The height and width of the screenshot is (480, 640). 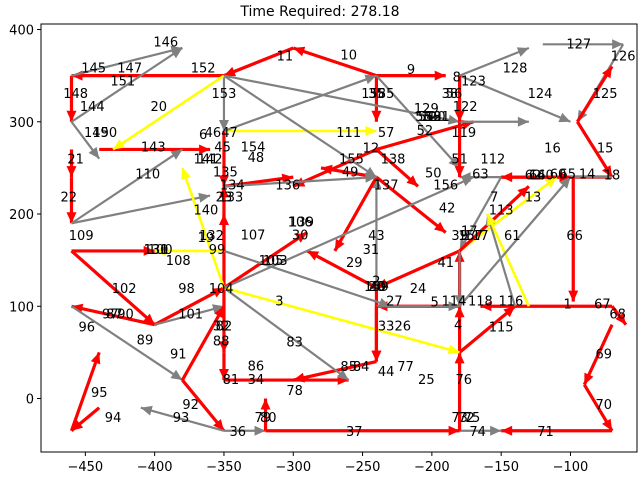 I want to click on node-label: 138, so click(x=393, y=160).